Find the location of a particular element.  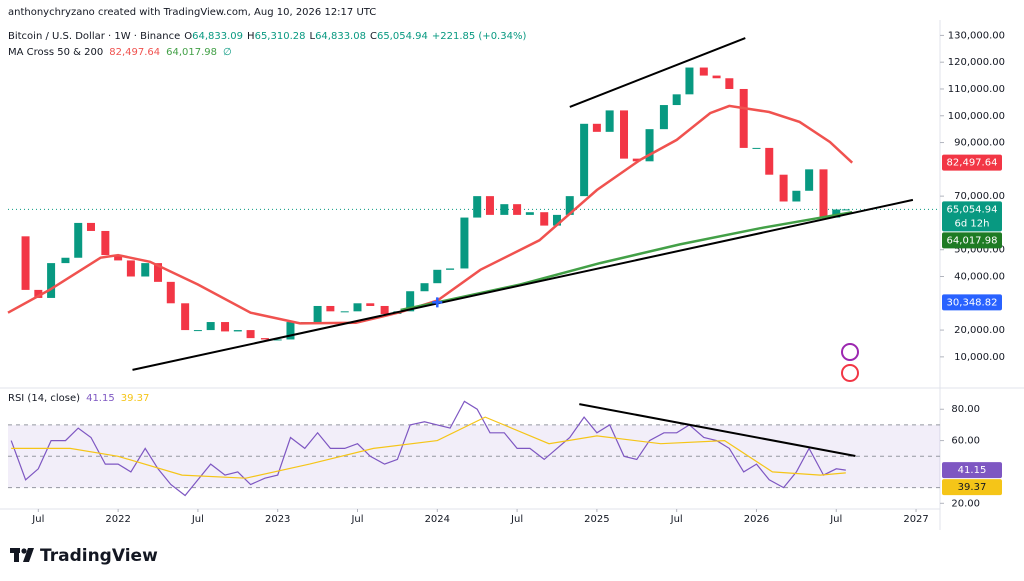

price-label: 39.37 is located at coordinates (972, 487).